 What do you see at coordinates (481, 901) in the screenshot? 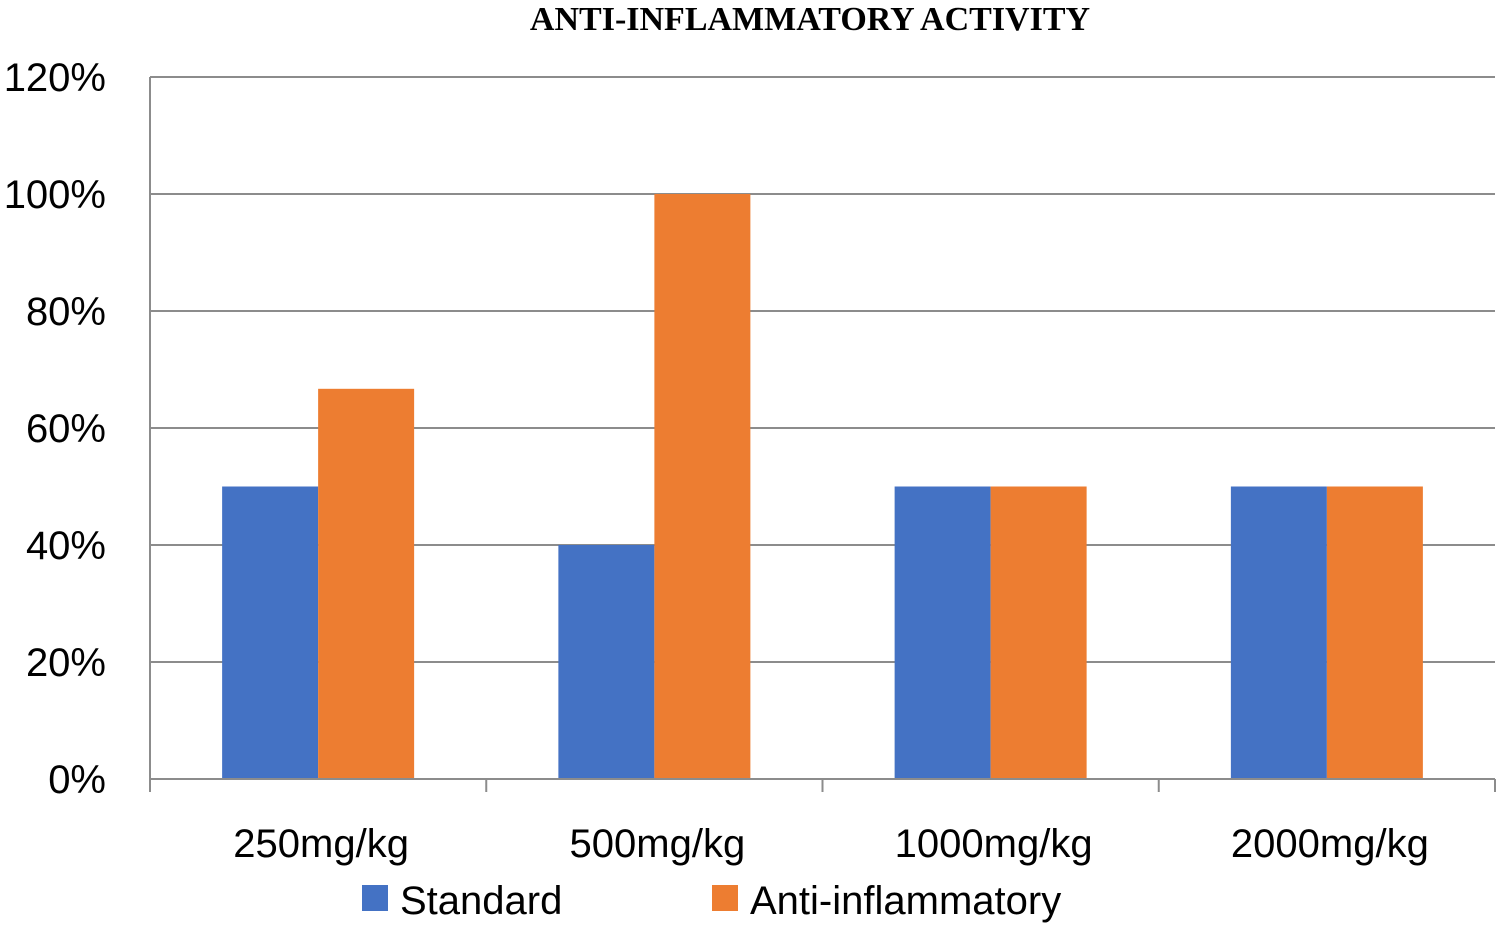
I see `legend-label: Standard` at bounding box center [481, 901].